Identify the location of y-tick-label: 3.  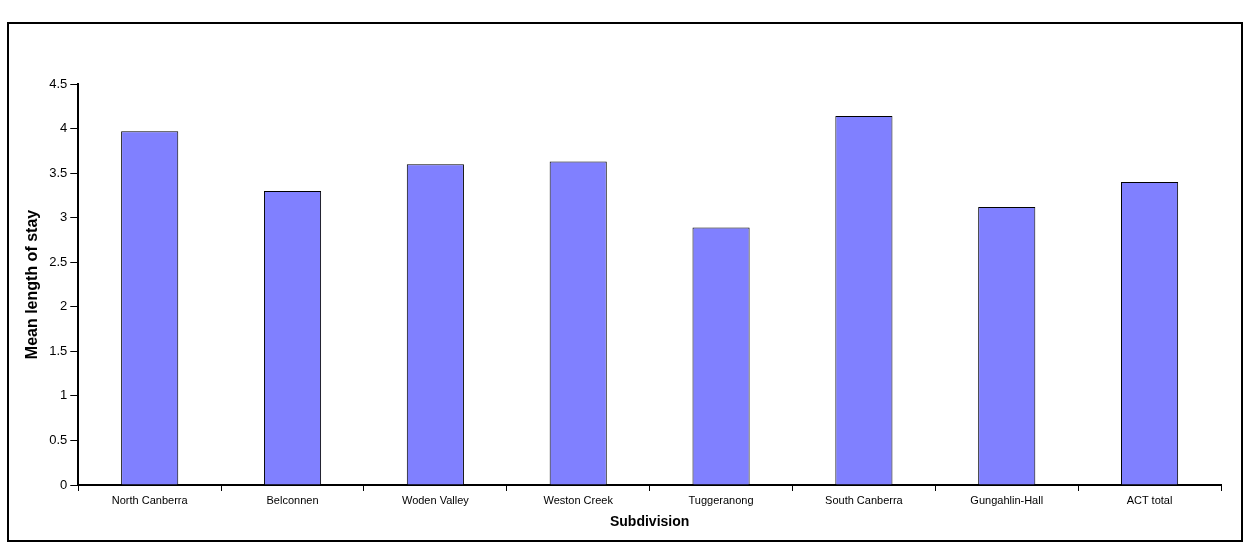
(64, 217).